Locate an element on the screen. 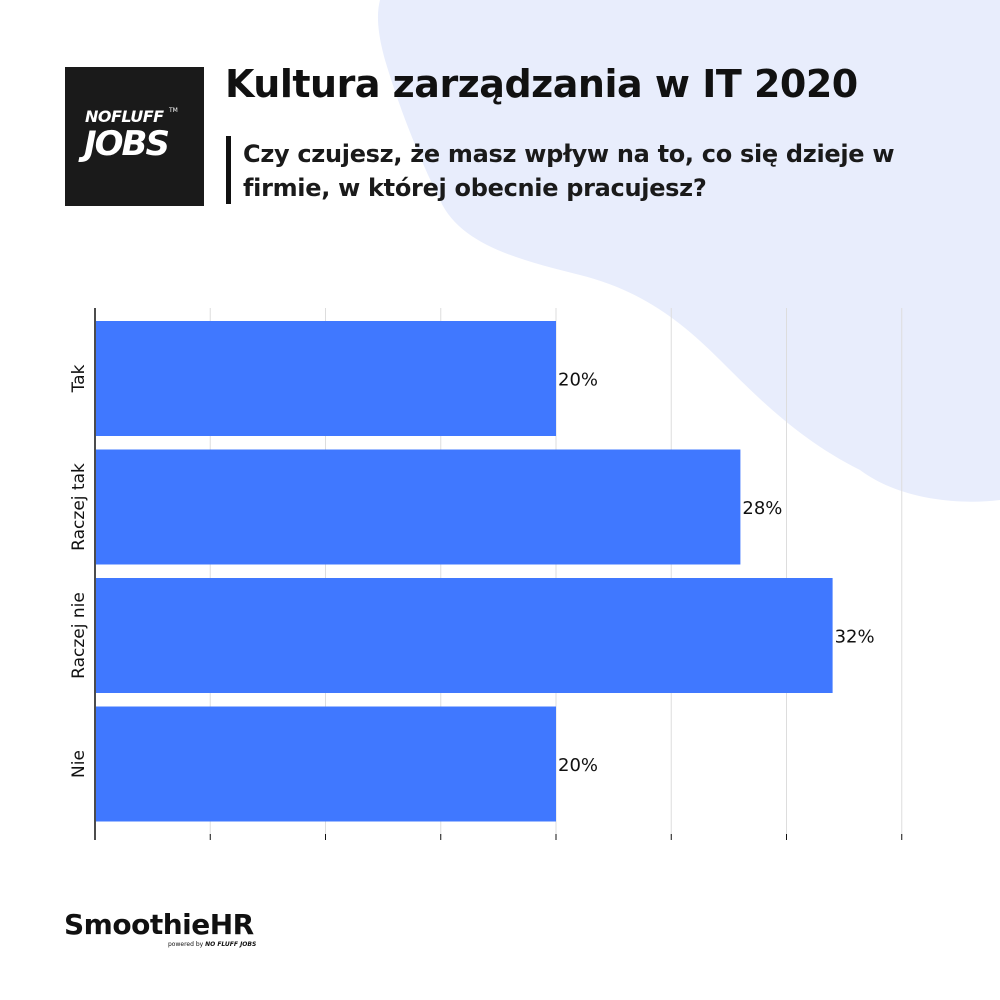  nofluffjobs-logo: NOFLUFF TM JOBS is located at coordinates (134, 136).